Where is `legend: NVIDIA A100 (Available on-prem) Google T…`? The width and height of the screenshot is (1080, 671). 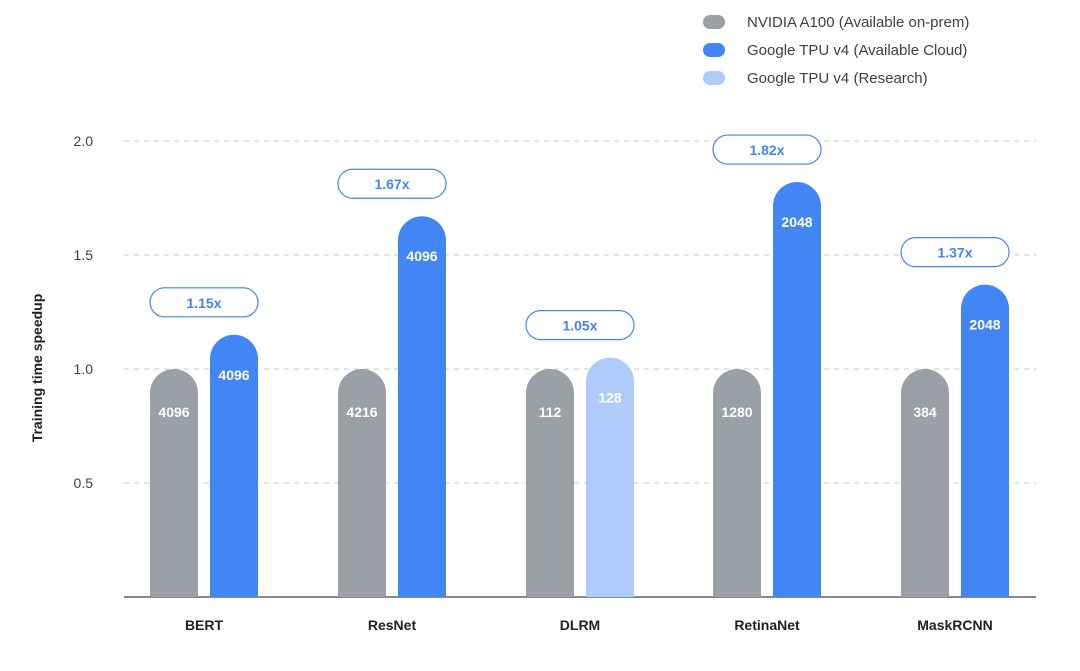
legend: NVIDIA A100 (Available on-prem) Google T… is located at coordinates (836, 50).